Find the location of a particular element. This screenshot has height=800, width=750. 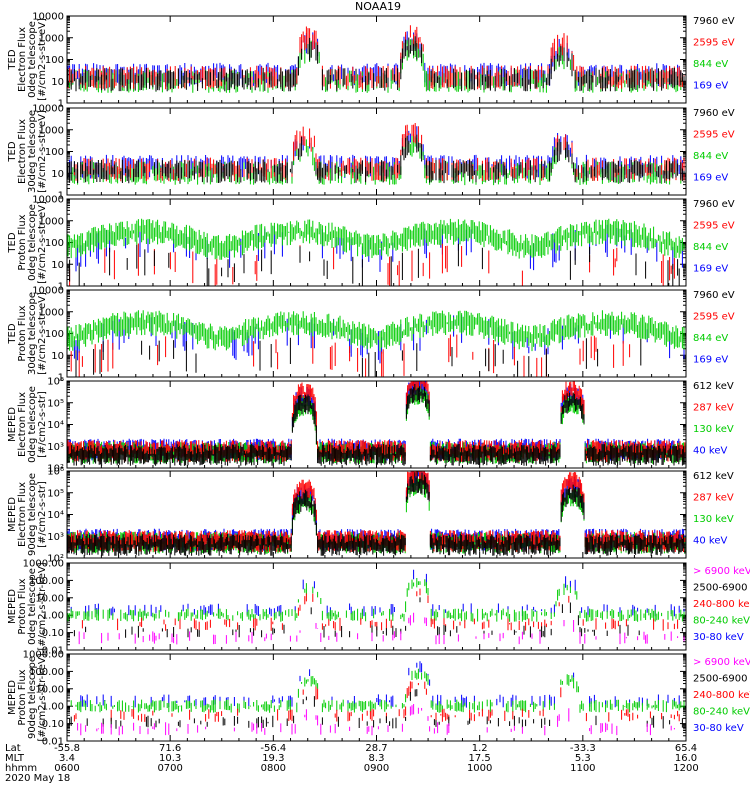

footer-time-value: 1100 is located at coordinates (582, 768).